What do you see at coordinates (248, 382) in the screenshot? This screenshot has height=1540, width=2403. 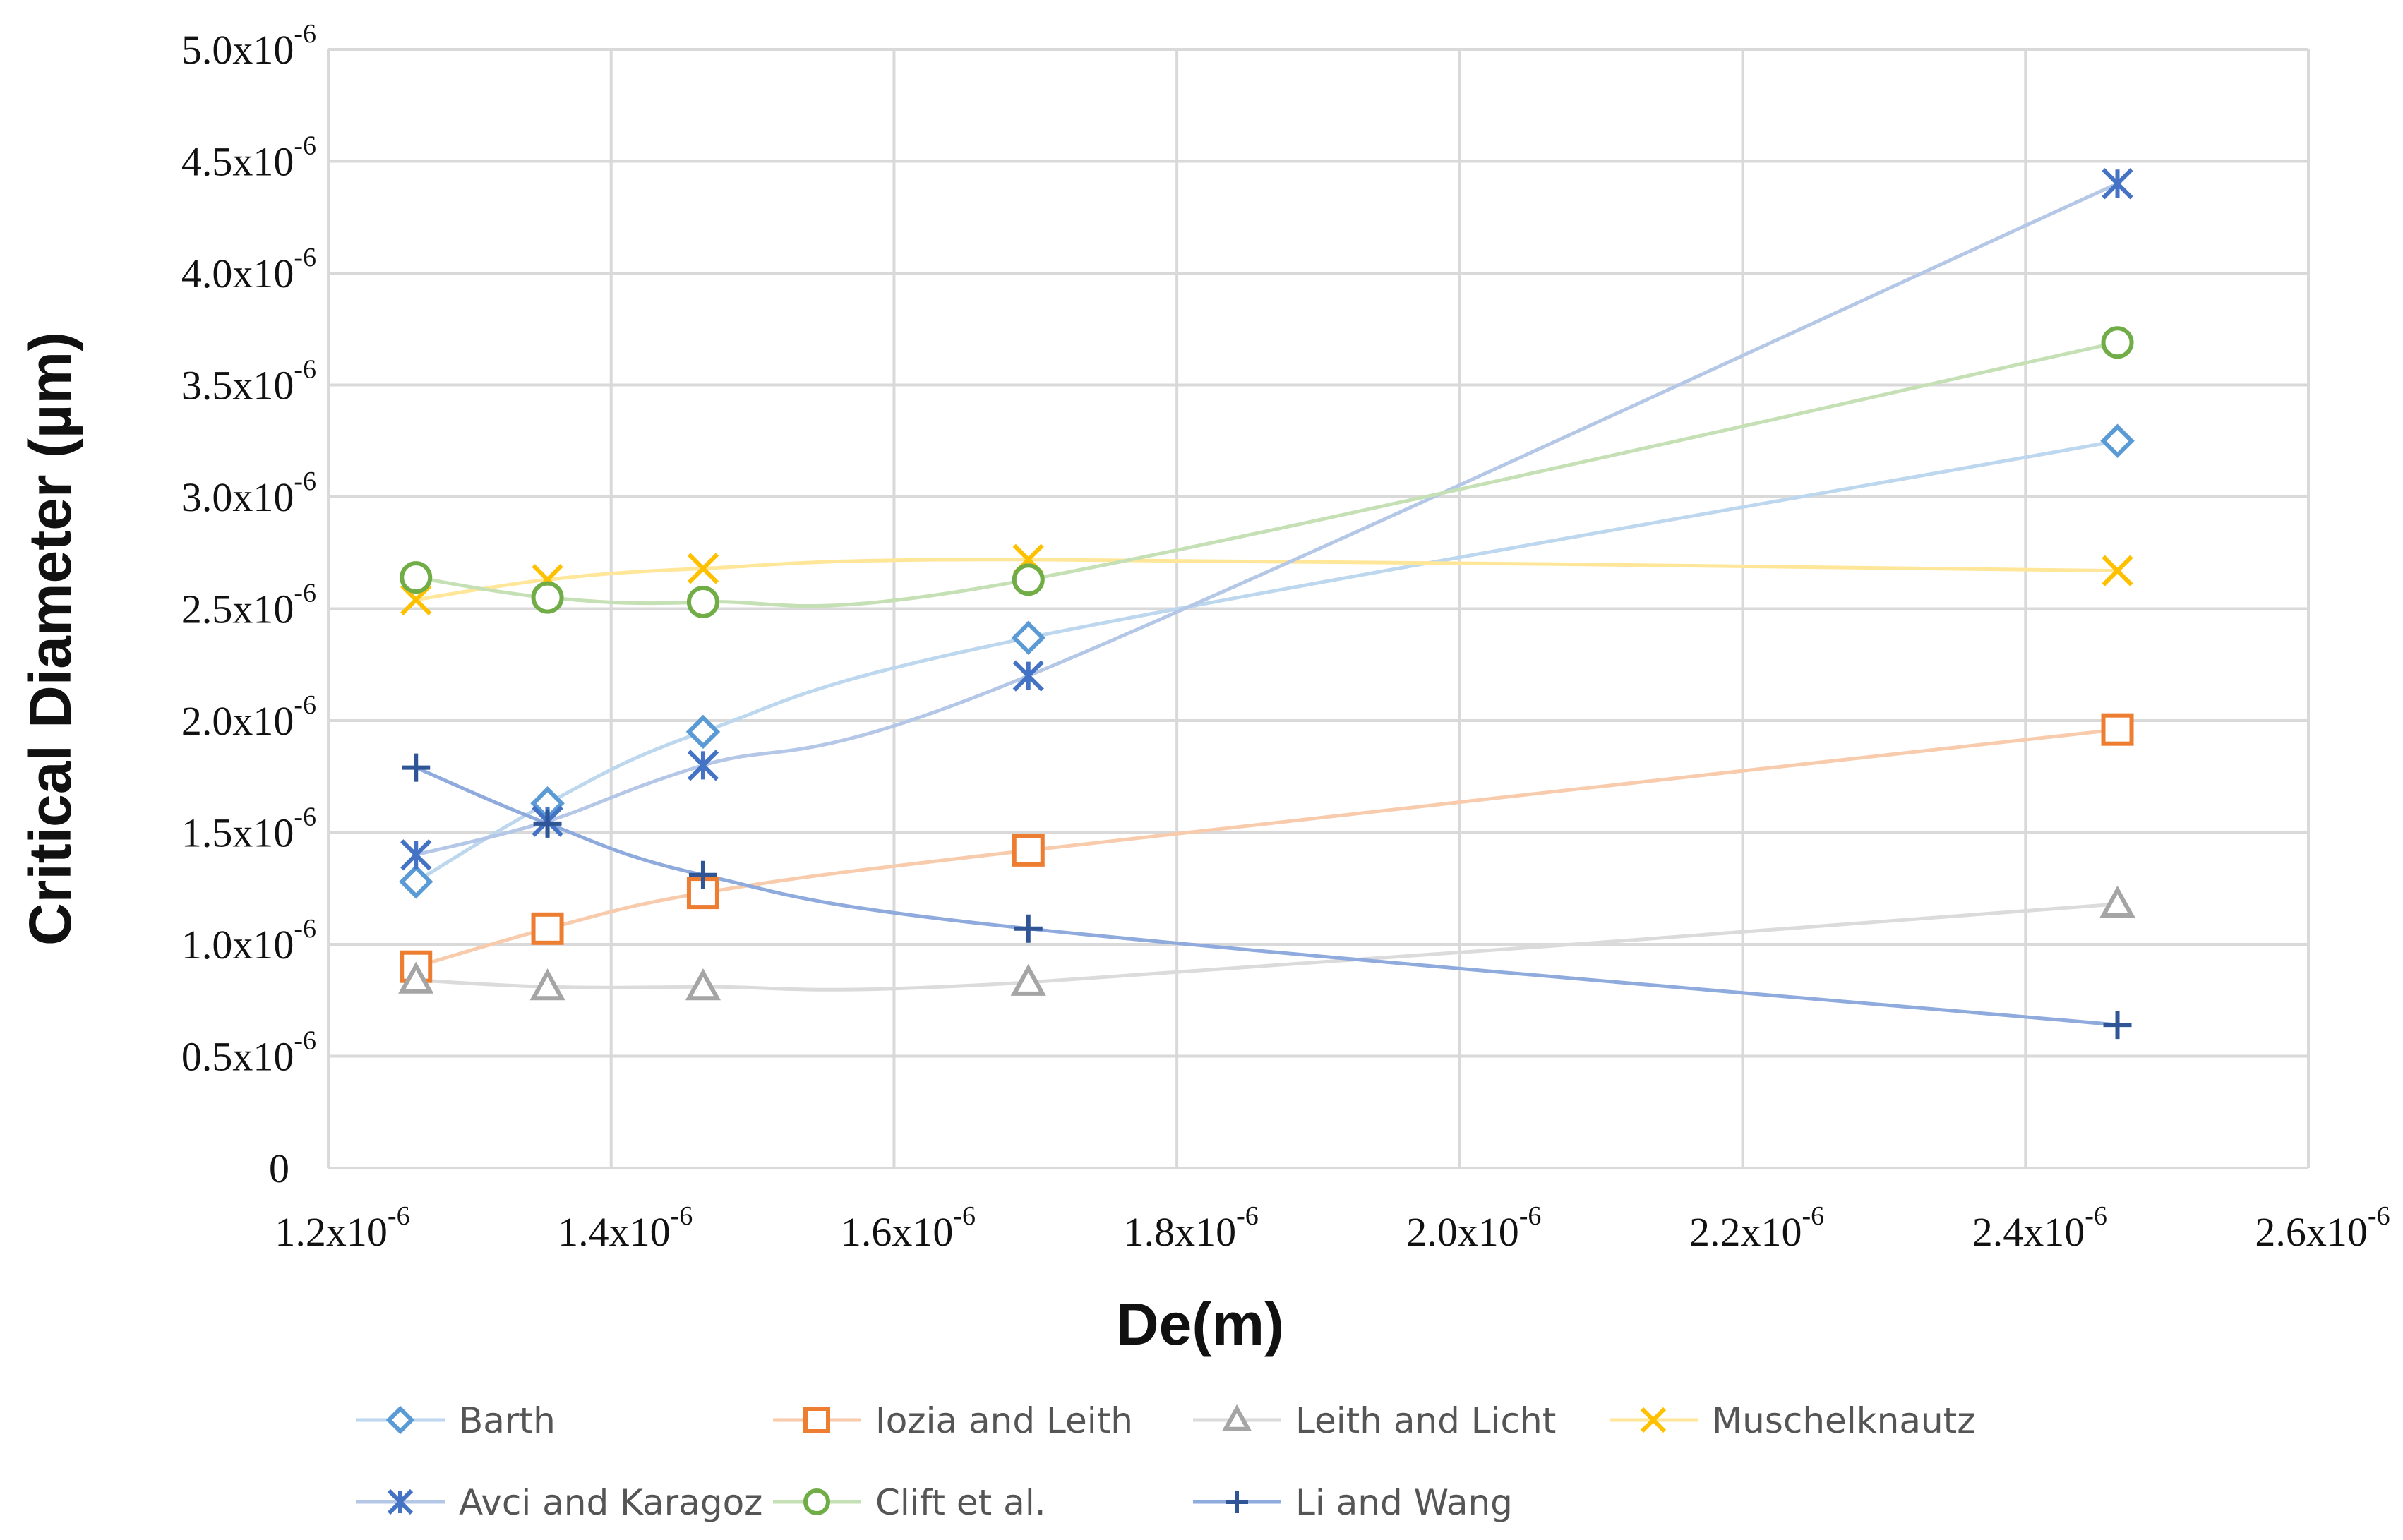 I see `y-tick-label: 3.5x10⁻⁶` at bounding box center [248, 382].